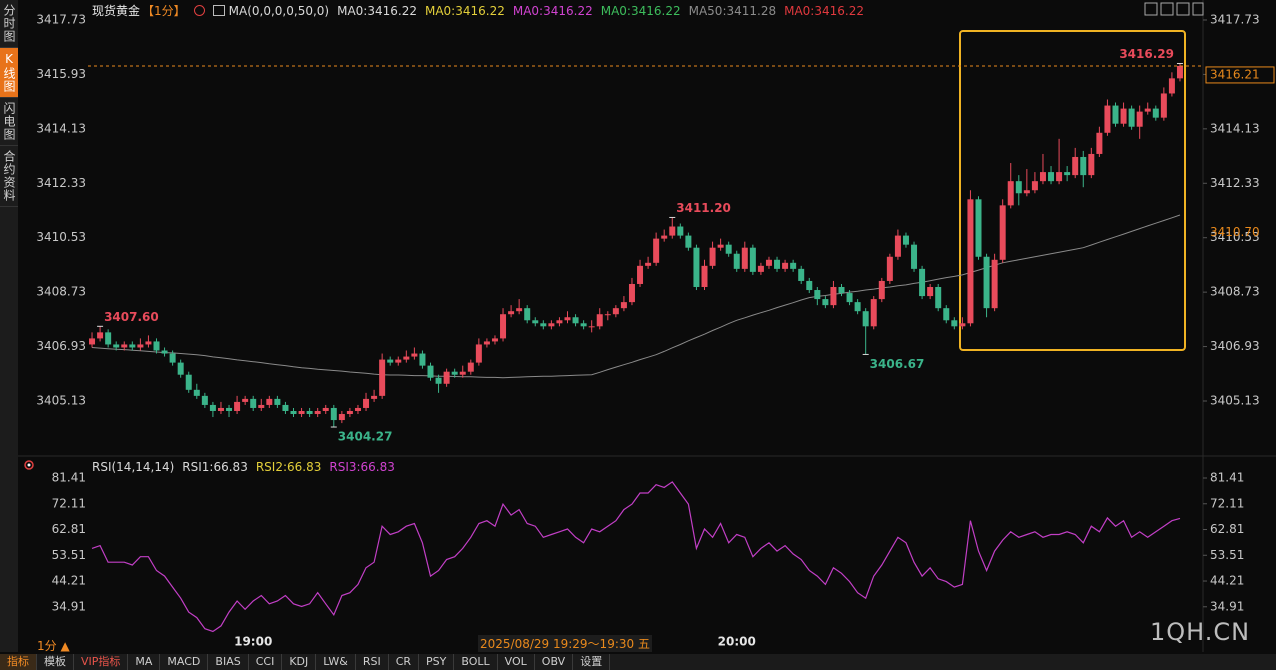  I want to click on window-icons, so click(1174, 9).